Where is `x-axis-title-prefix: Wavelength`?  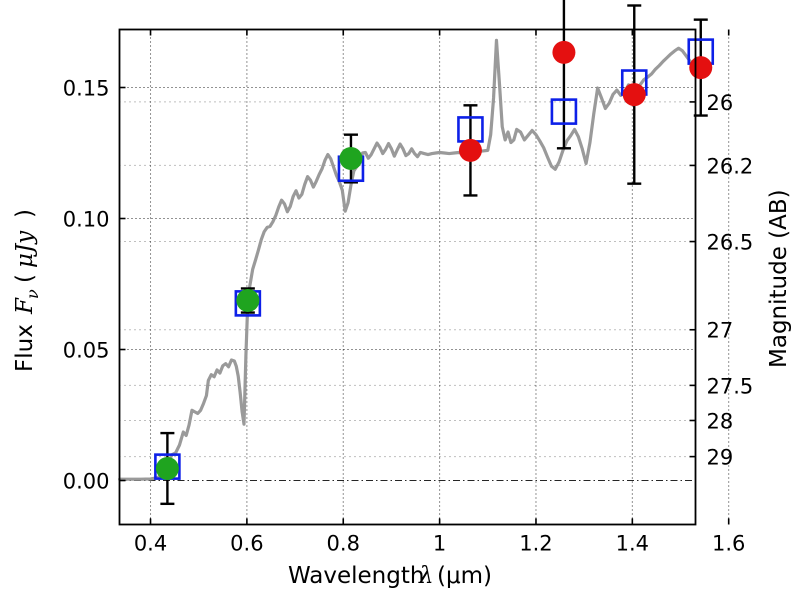
x-axis-title-prefix: Wavelength is located at coordinates (356, 576).